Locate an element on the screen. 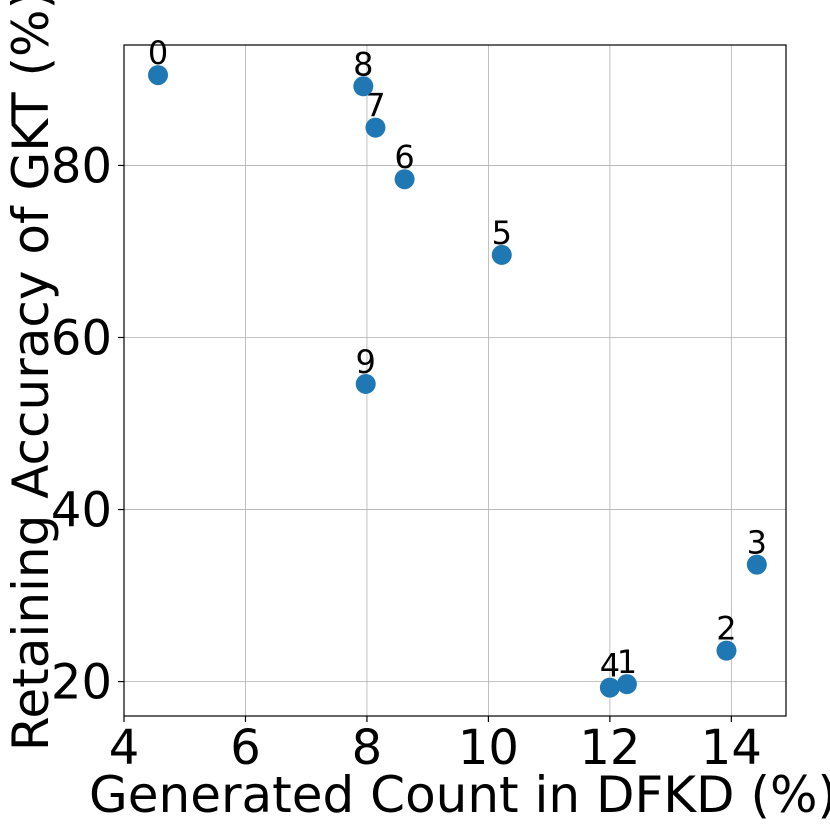  y-tick-label: 80 is located at coordinates (81, 166).